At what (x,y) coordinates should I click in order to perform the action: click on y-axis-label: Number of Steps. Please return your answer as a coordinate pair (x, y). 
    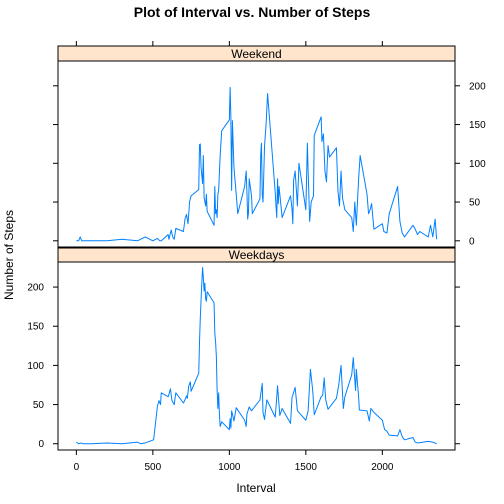
    Looking at the image, I should click on (9, 255).